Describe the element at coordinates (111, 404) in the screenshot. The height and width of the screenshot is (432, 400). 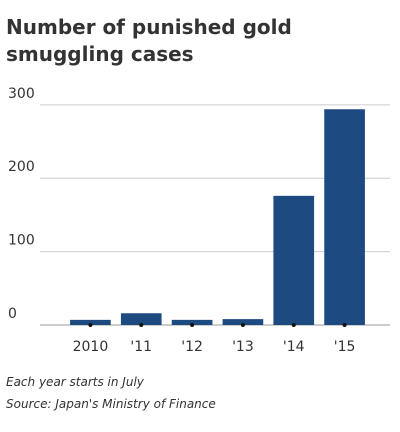
I see `note: Source: Japan's Ministry of Finance` at that location.